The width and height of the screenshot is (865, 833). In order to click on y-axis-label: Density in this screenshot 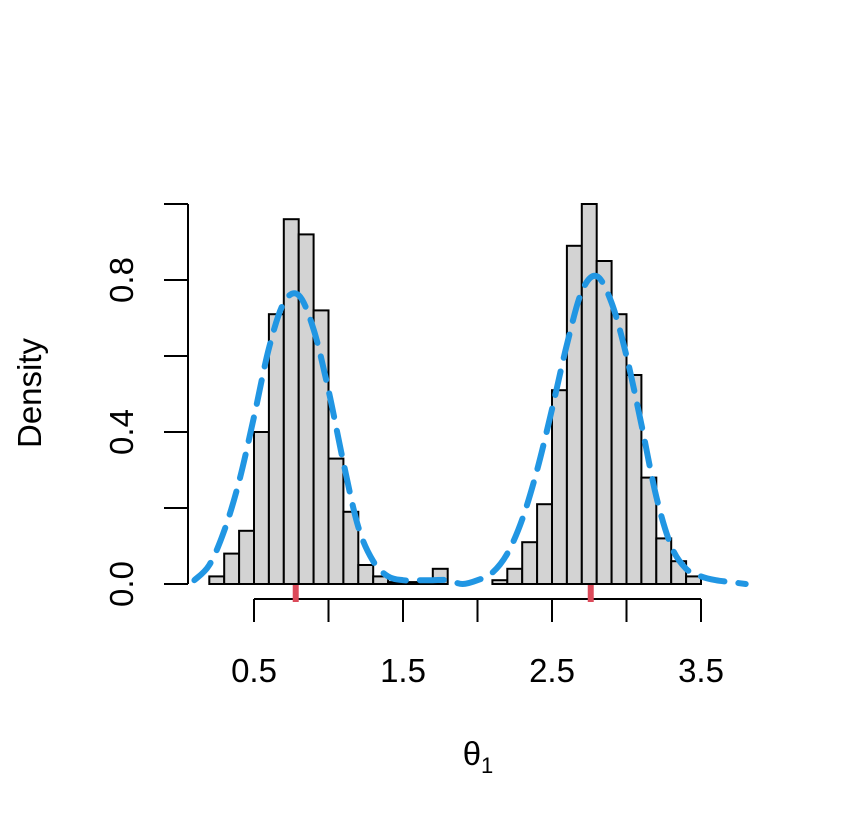, I will do `click(29, 392)`.